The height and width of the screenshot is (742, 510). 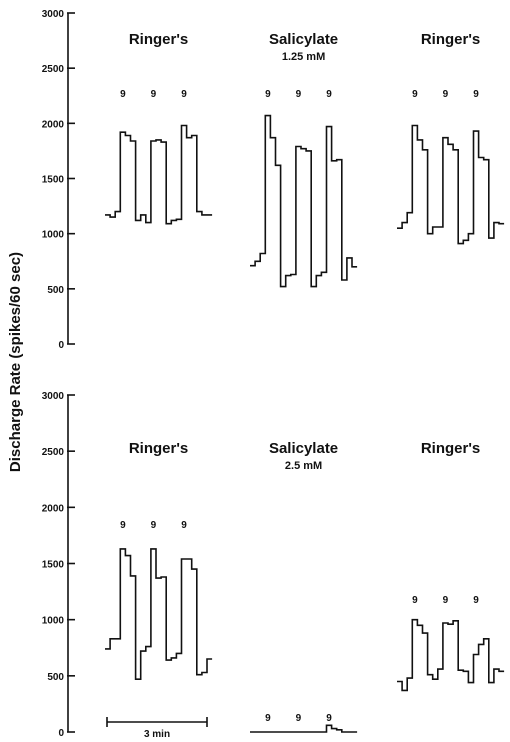 I want to click on y-axis-label: Discharge Rate (spikes/60 sec), so click(x=15, y=362).